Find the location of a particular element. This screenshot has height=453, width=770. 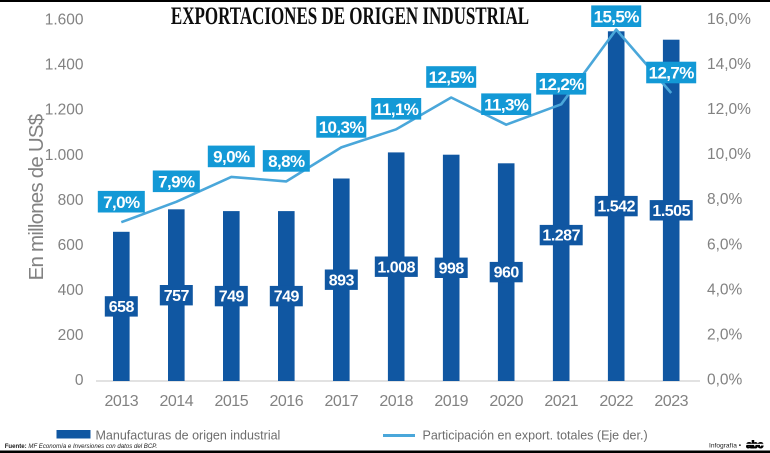

svg-text: 1.505 is located at coordinates (671, 211).